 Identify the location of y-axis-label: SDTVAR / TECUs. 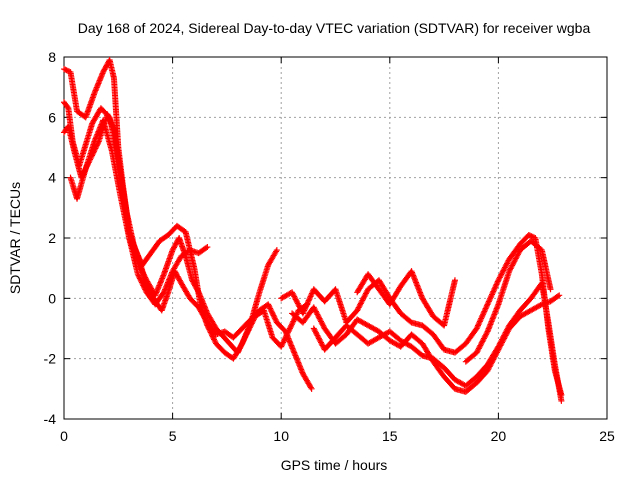
(15, 238).